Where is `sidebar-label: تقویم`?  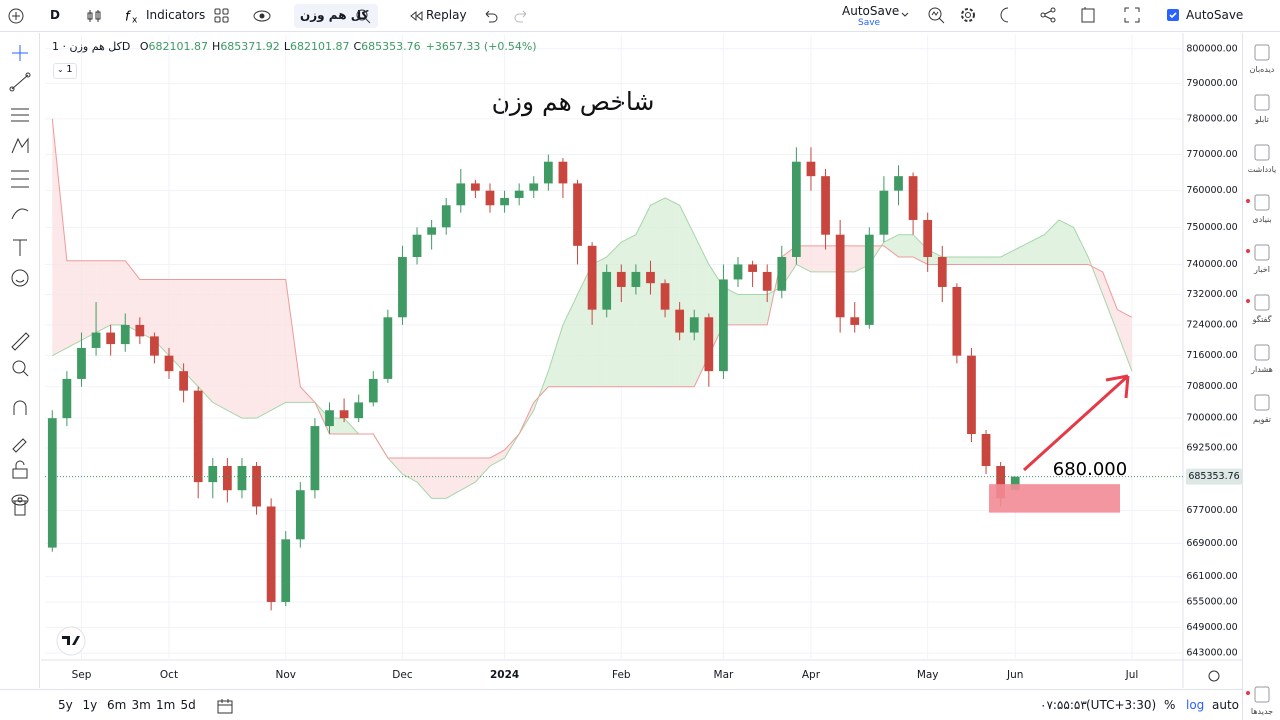
sidebar-label: تقویم is located at coordinates (1262, 419).